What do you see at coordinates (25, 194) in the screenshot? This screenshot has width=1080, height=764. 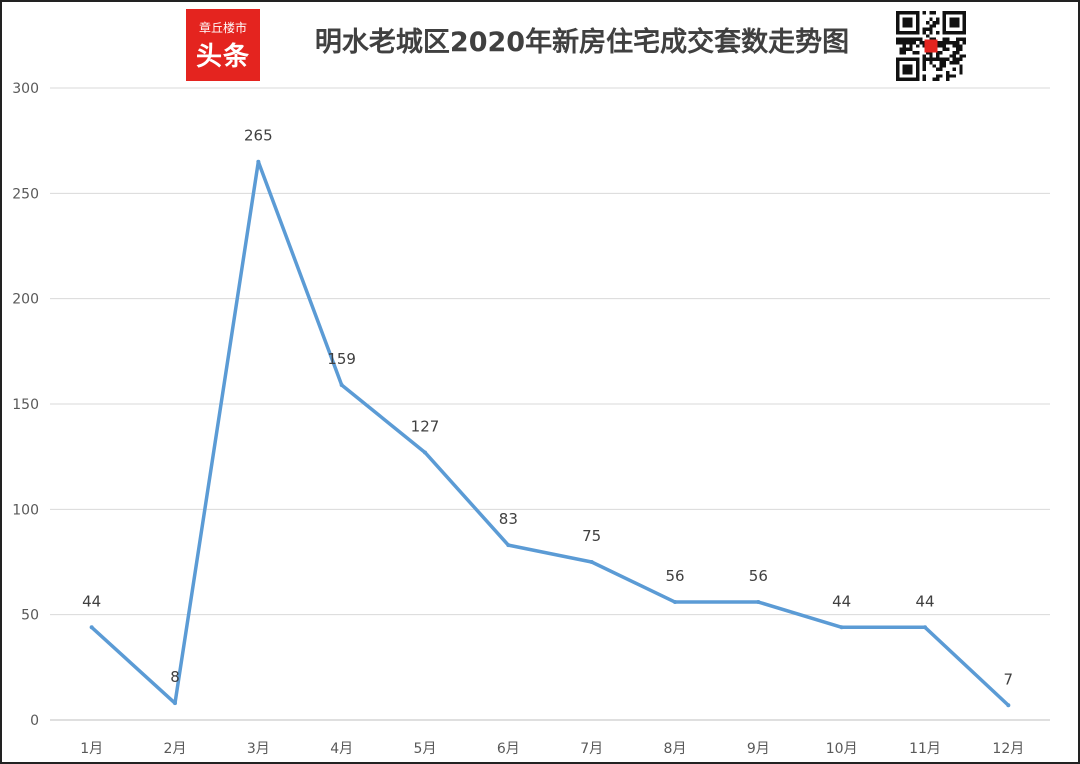 I see `y-tick-label: 250` at bounding box center [25, 194].